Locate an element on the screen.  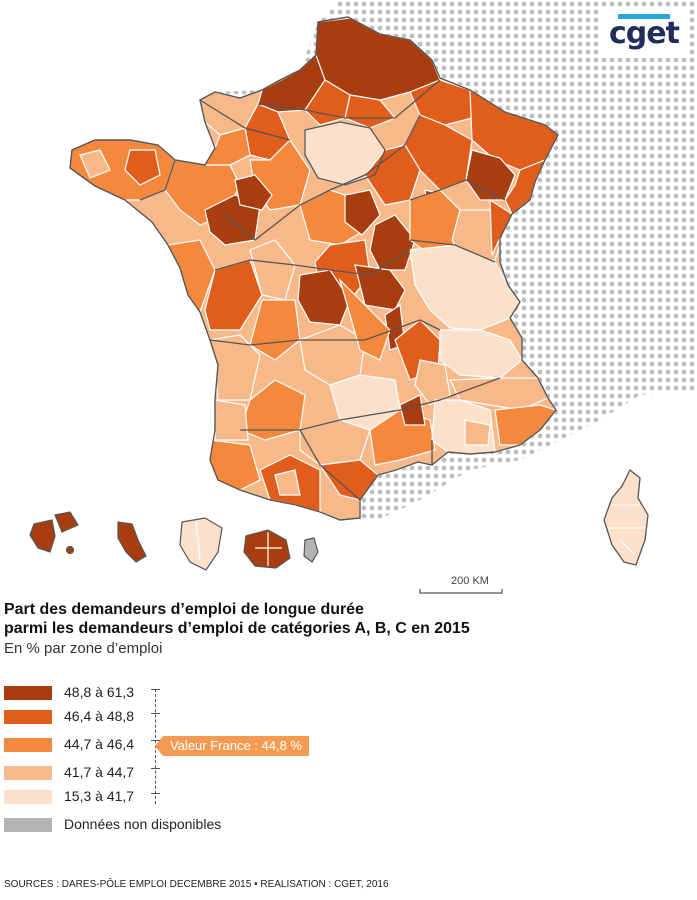
legend-label: 44,7 à 46,4 is located at coordinates (99, 744).